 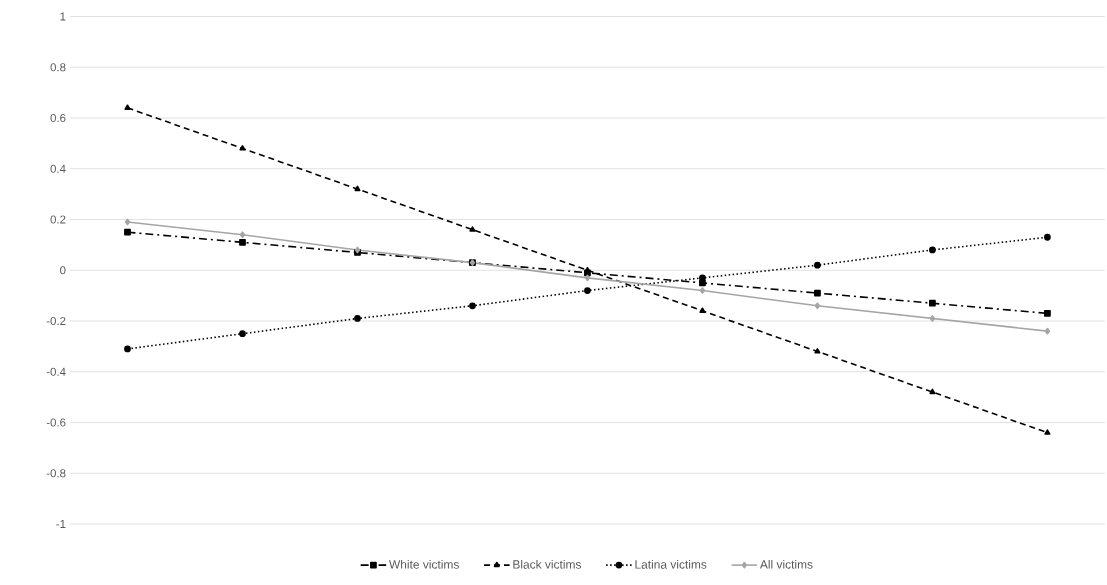 I want to click on y-tick-label: 0.6, so click(x=58, y=118).